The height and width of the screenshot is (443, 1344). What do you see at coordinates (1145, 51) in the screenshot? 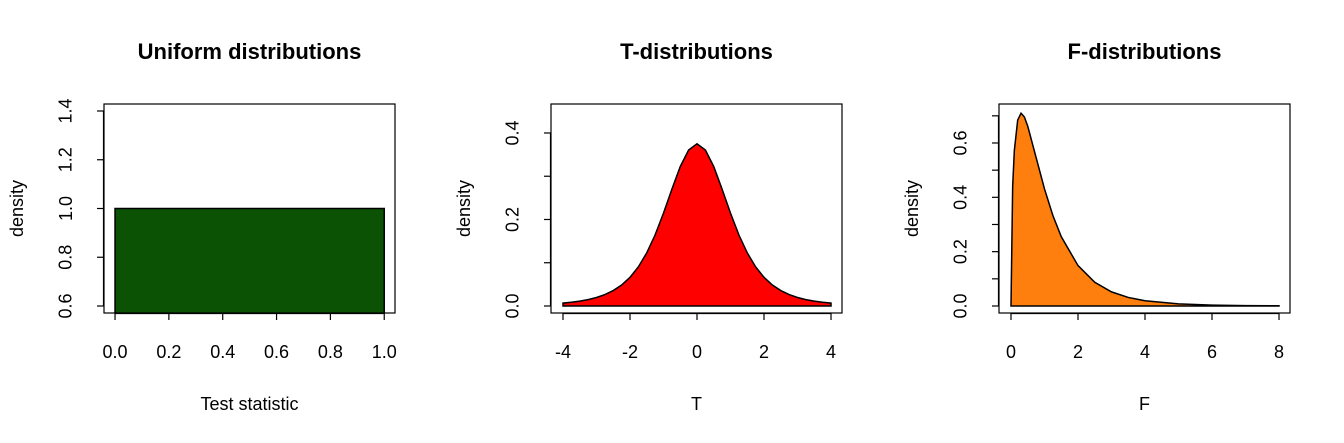
I see `chart-title: F-distributions` at bounding box center [1145, 51].